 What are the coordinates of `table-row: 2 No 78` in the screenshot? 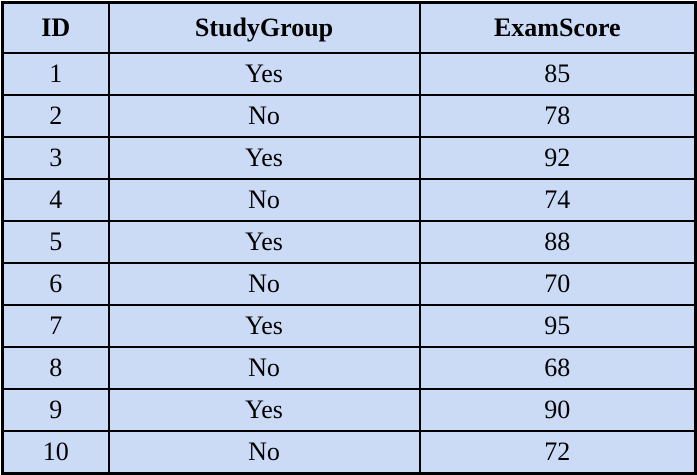 It's located at (349, 116).